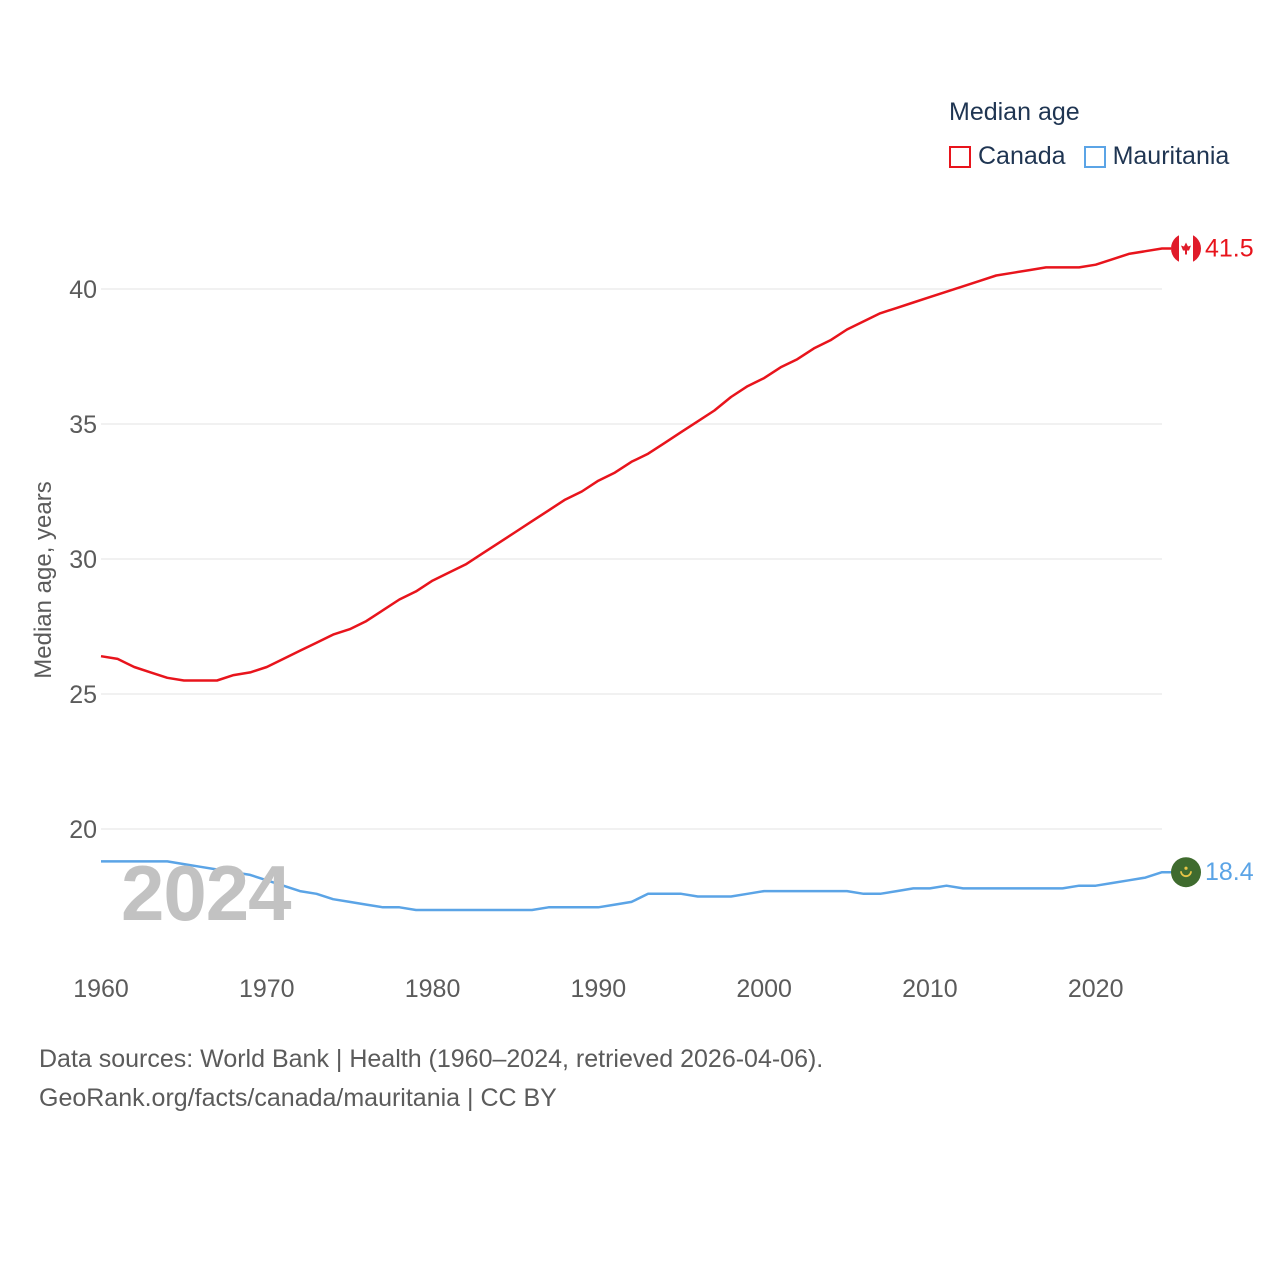  What do you see at coordinates (1014, 112) in the screenshot?
I see `legend-title: Median age` at bounding box center [1014, 112].